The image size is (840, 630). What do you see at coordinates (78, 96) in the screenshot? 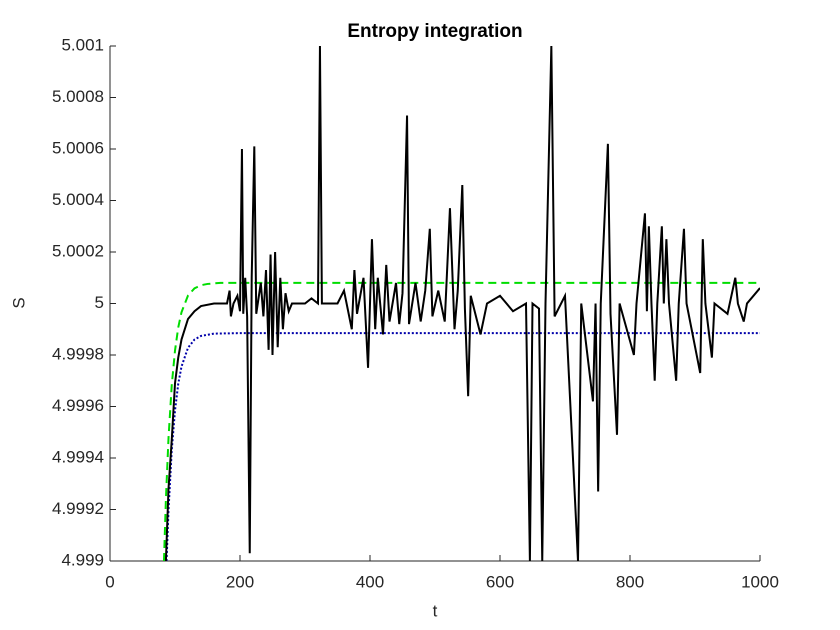
I see `y-tick-label: 5.0008` at bounding box center [78, 96].